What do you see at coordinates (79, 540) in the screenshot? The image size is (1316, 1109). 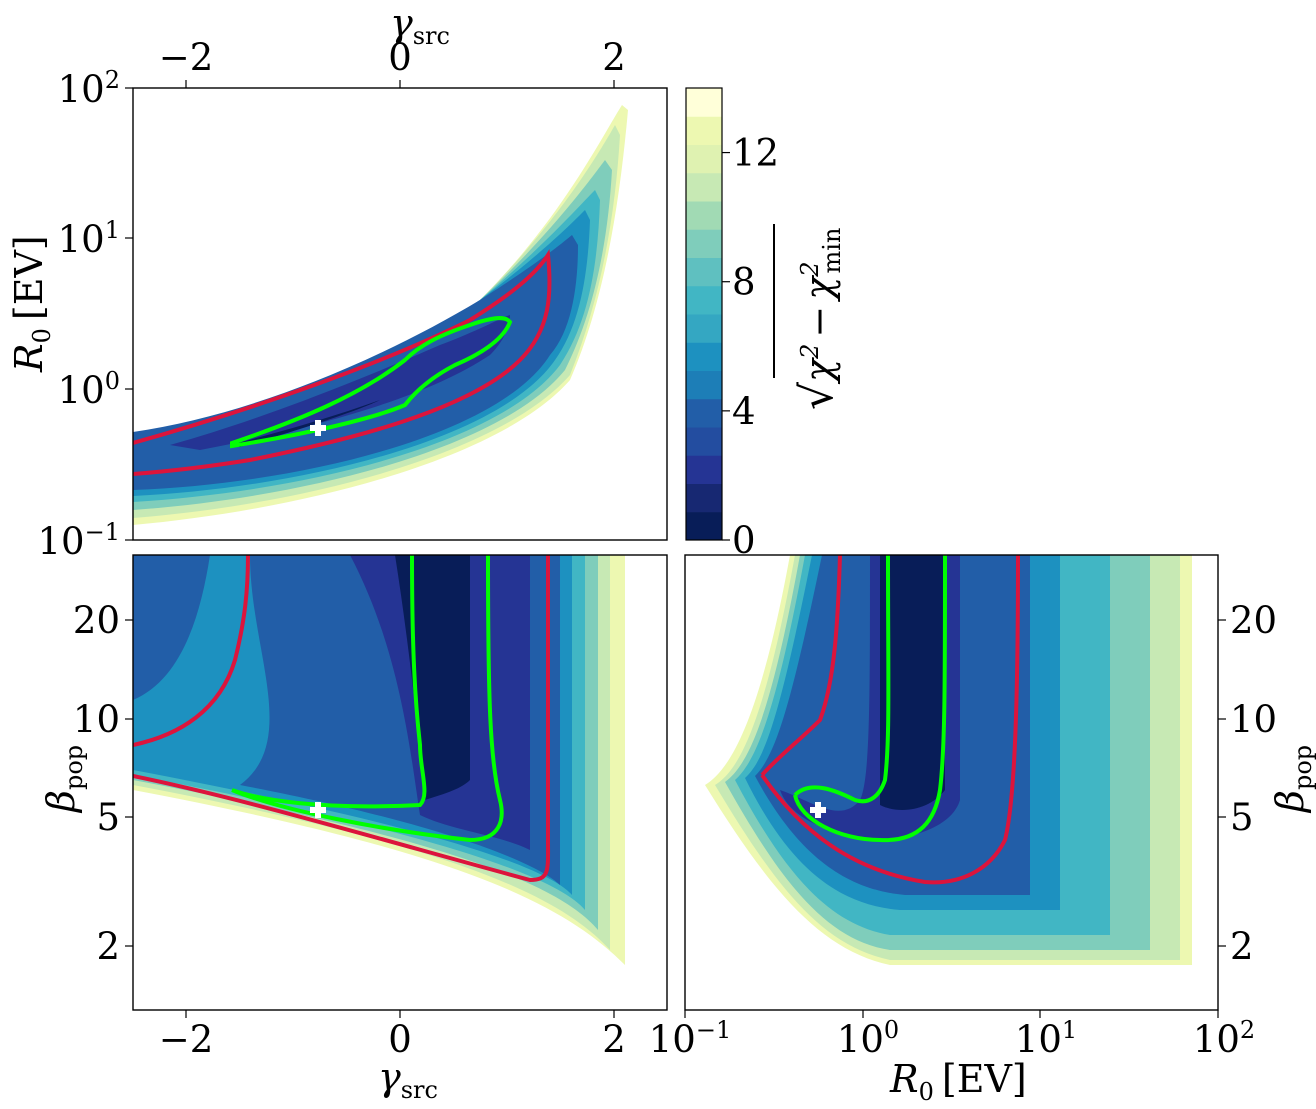 I see `y-tick-label: 10⁻¹` at bounding box center [79, 540].